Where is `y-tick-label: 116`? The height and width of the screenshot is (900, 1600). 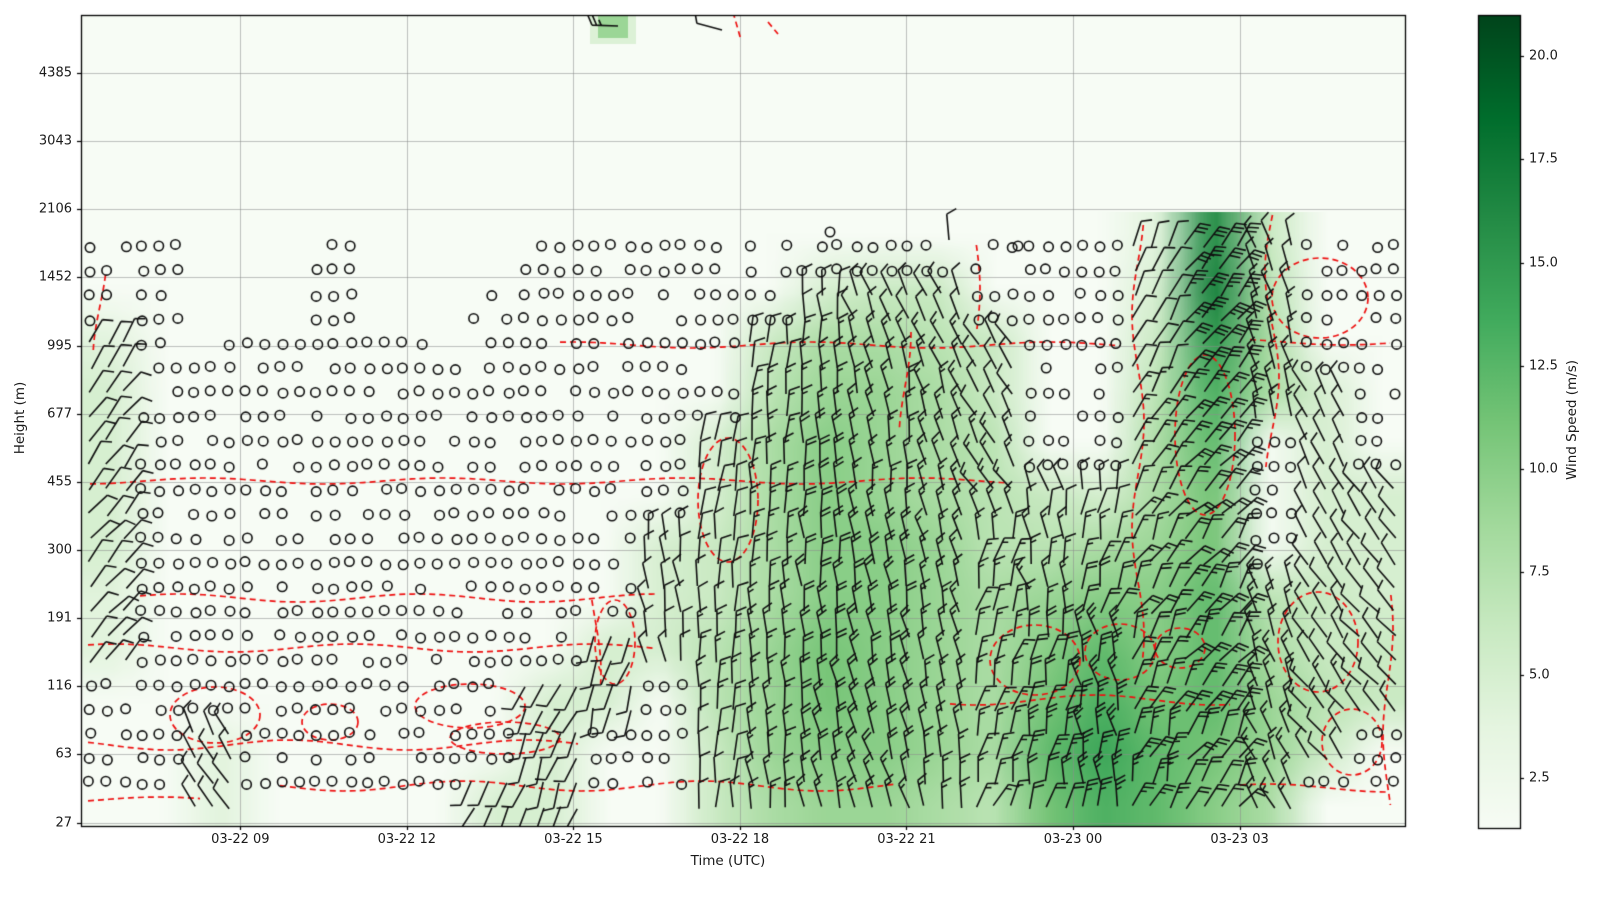 y-tick-label: 116 is located at coordinates (59, 686).